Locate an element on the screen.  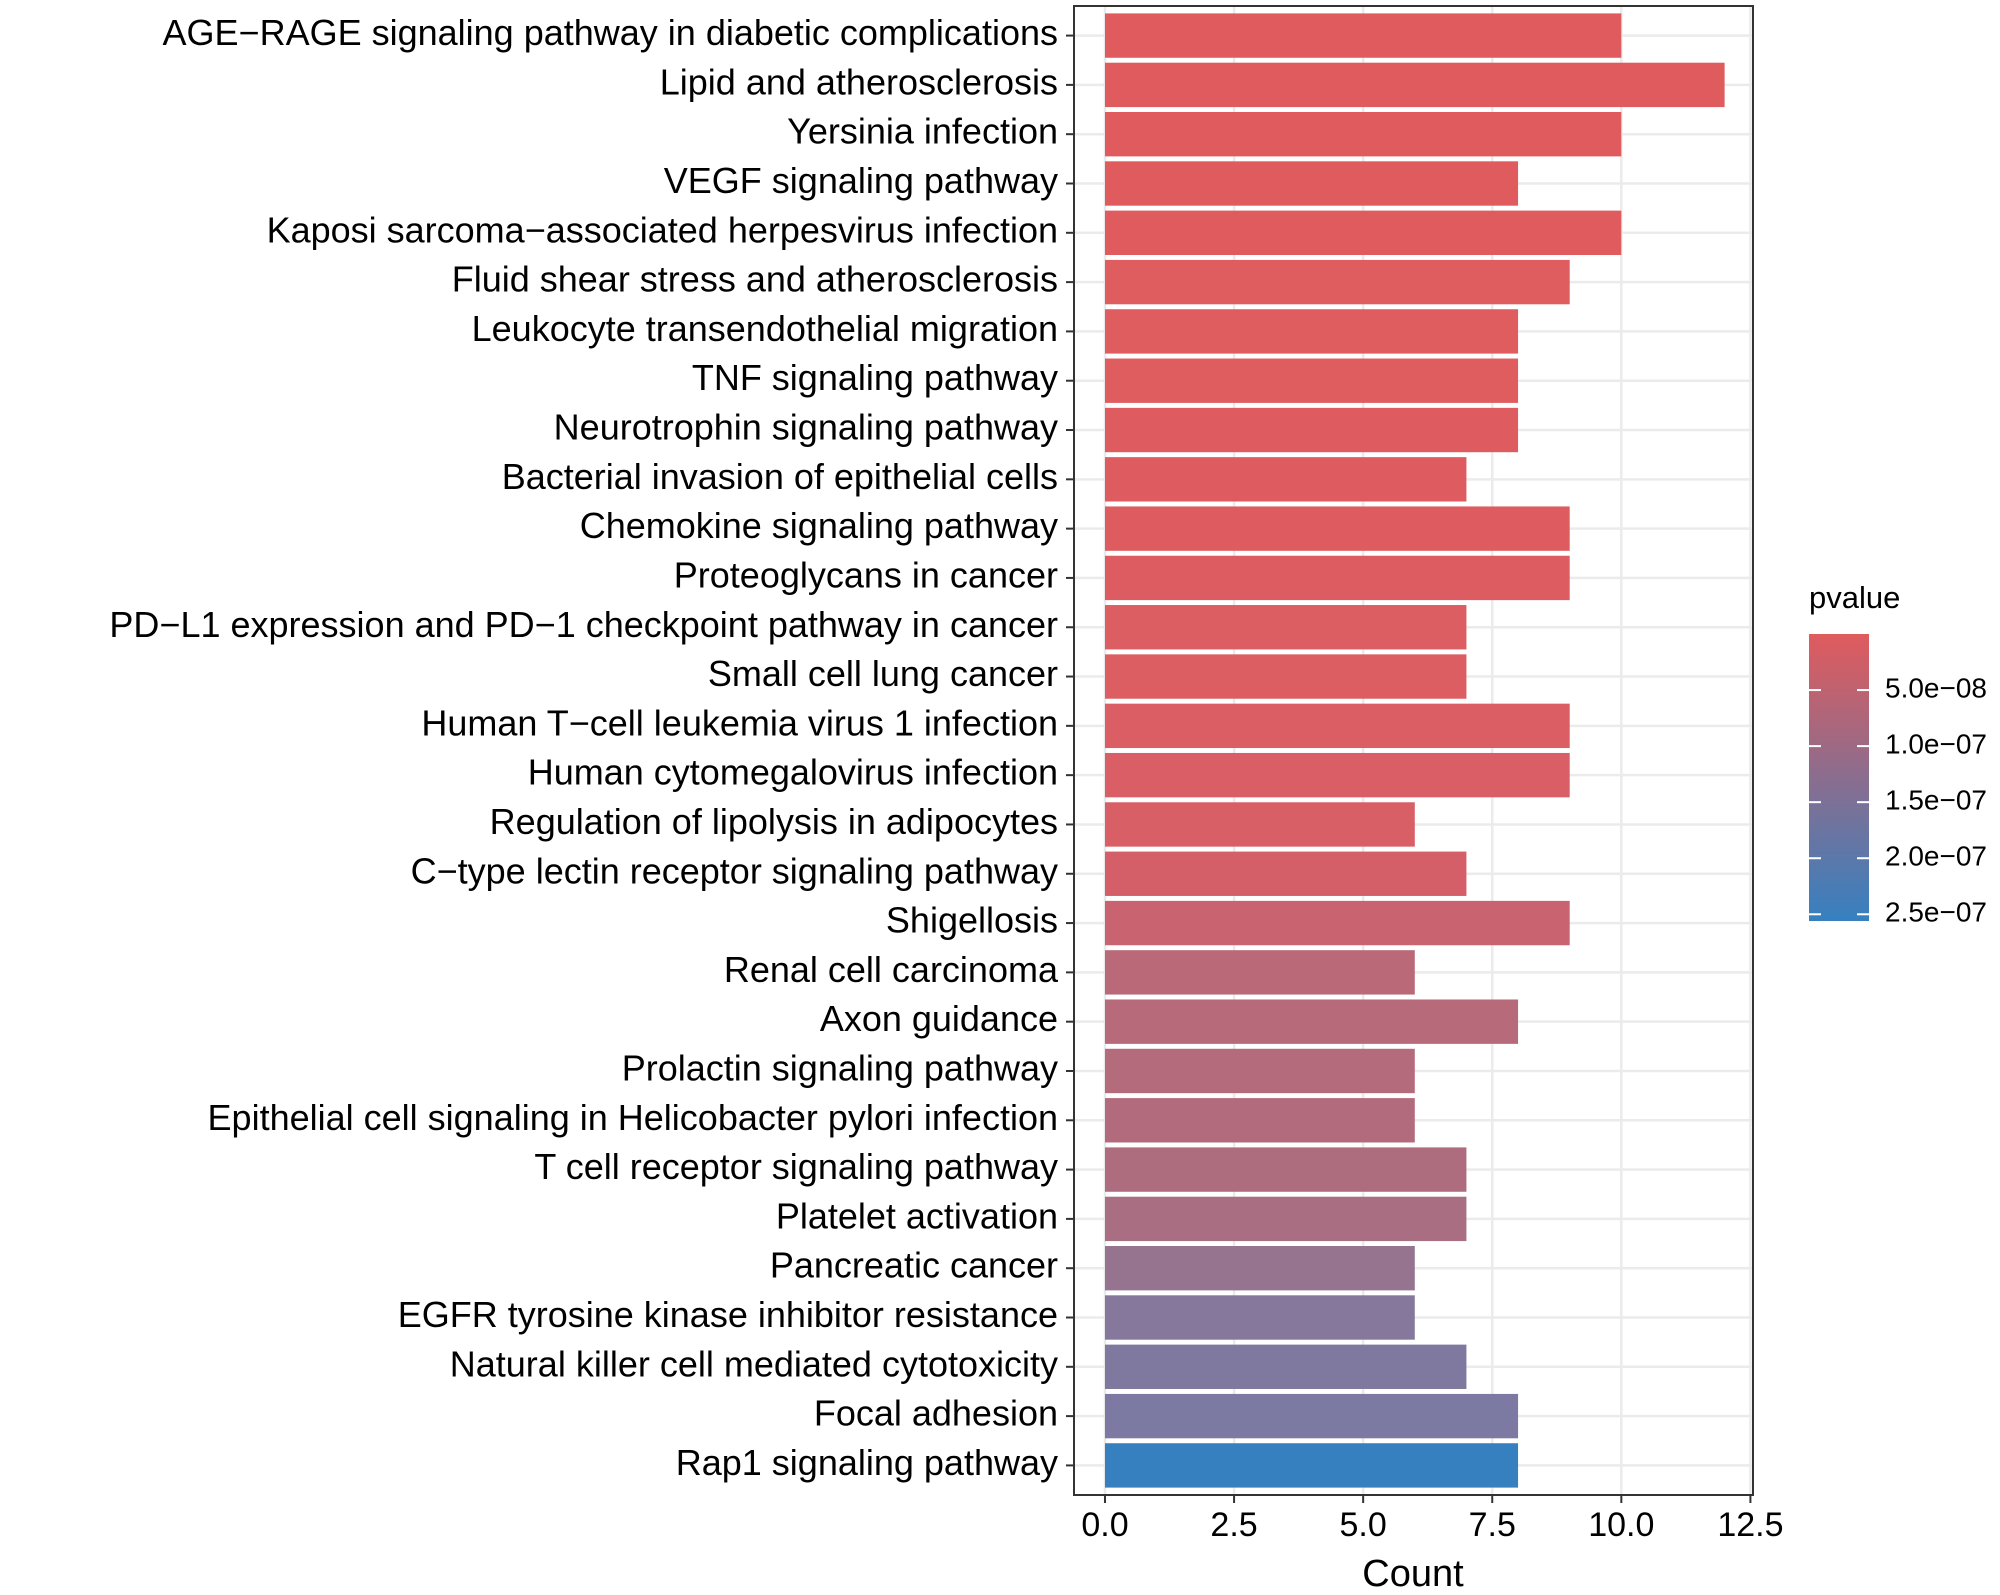
x-tick-label: 0.0 is located at coordinates (1104, 1525).